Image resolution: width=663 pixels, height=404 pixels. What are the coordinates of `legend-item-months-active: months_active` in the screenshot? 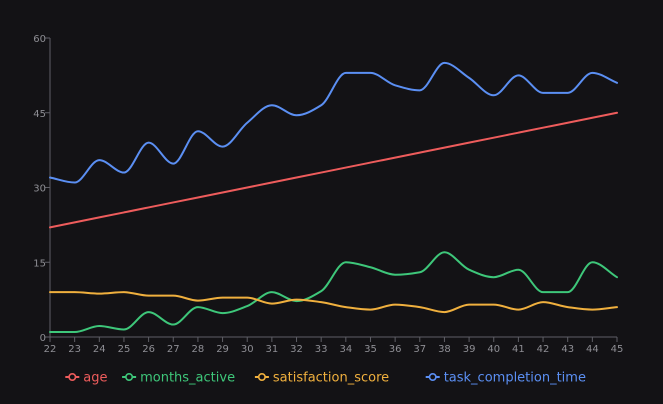 It's located at (178, 378).